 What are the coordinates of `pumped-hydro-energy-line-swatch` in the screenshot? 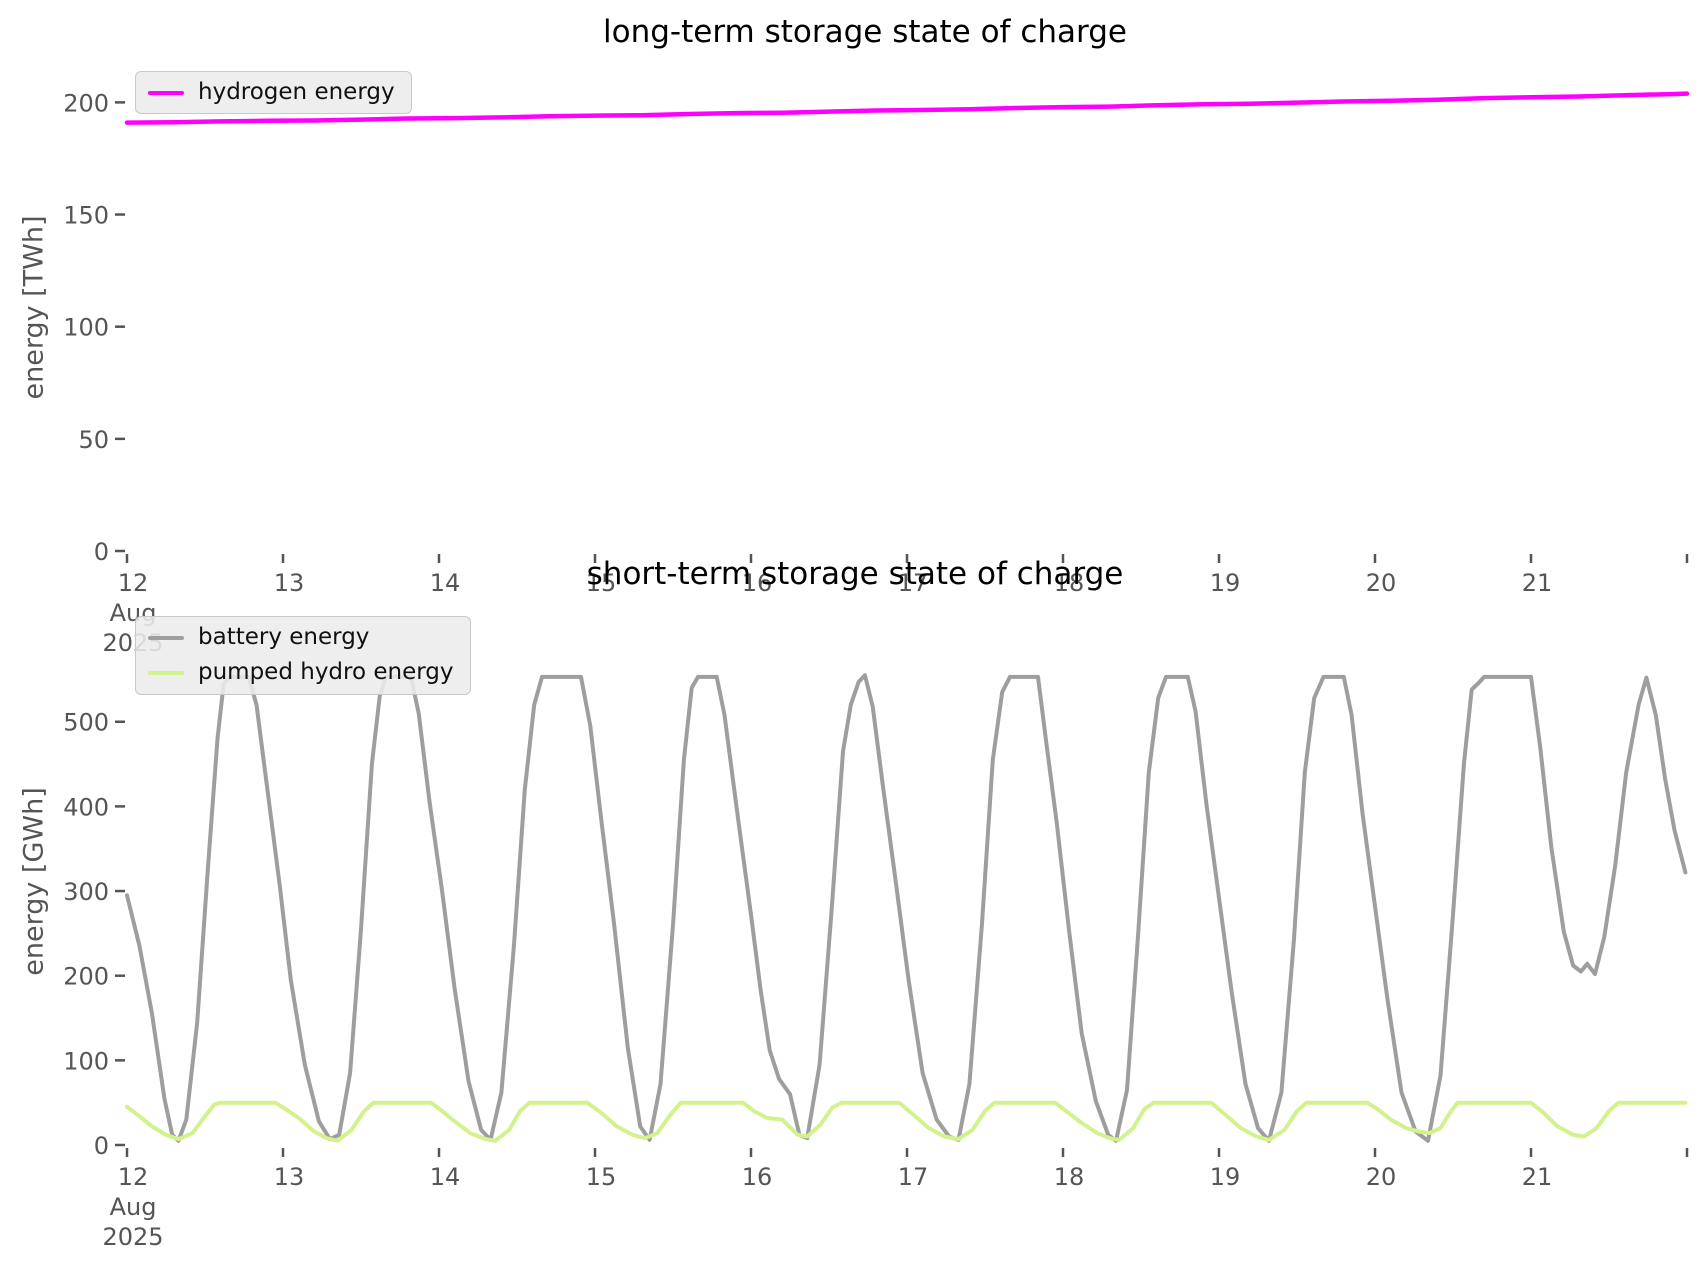 It's located at (166, 672).